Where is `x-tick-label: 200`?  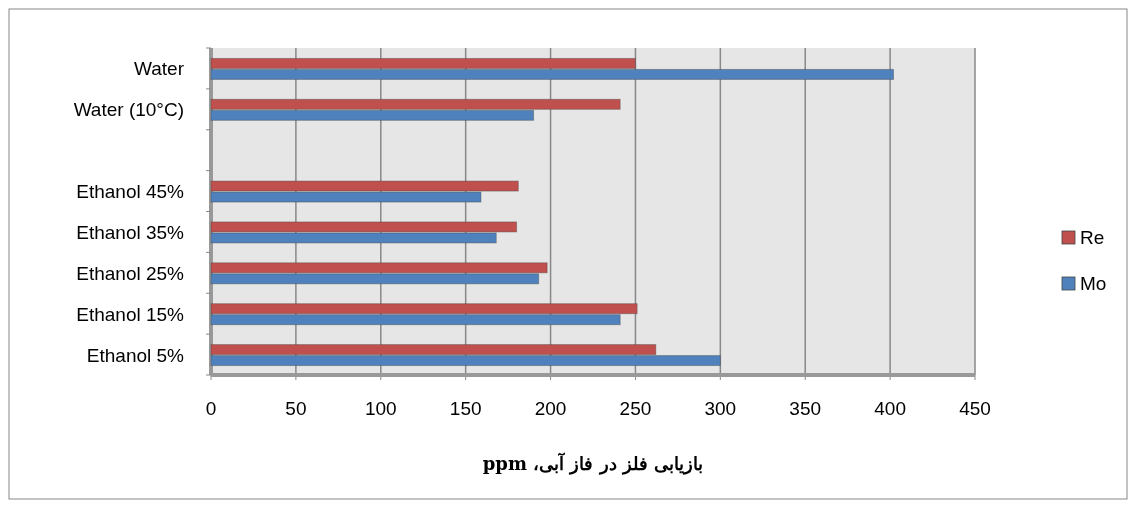 x-tick-label: 200 is located at coordinates (550, 408).